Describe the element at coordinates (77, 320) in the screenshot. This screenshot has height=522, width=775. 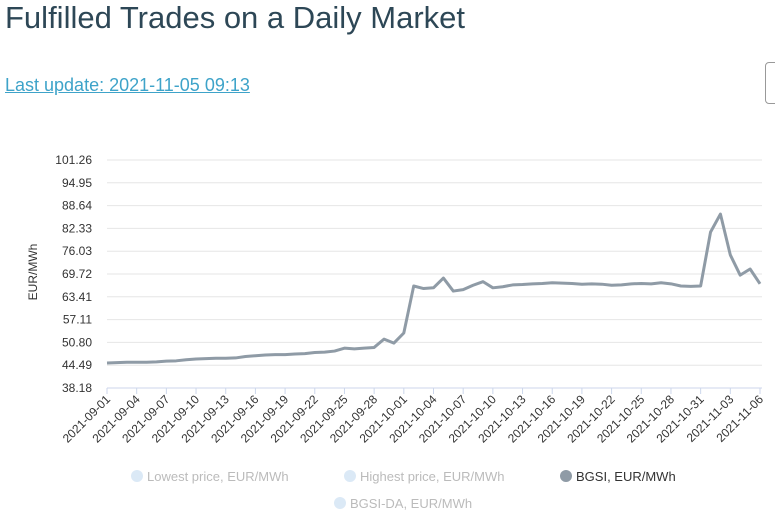
I see `y-tick-label: 57.11` at that location.